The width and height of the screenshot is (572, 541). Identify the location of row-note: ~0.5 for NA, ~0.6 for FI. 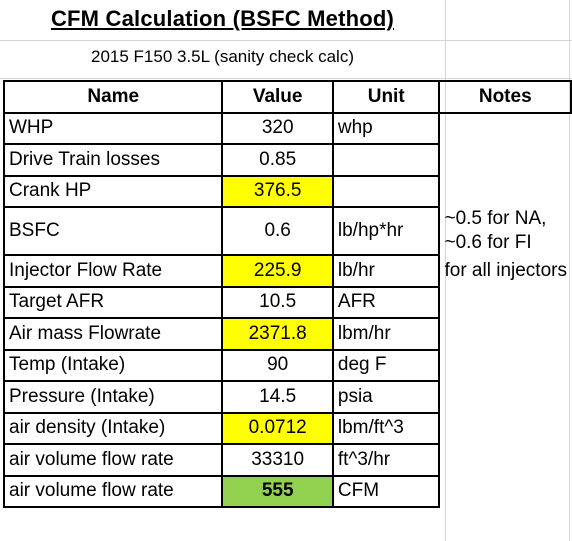
(505, 231).